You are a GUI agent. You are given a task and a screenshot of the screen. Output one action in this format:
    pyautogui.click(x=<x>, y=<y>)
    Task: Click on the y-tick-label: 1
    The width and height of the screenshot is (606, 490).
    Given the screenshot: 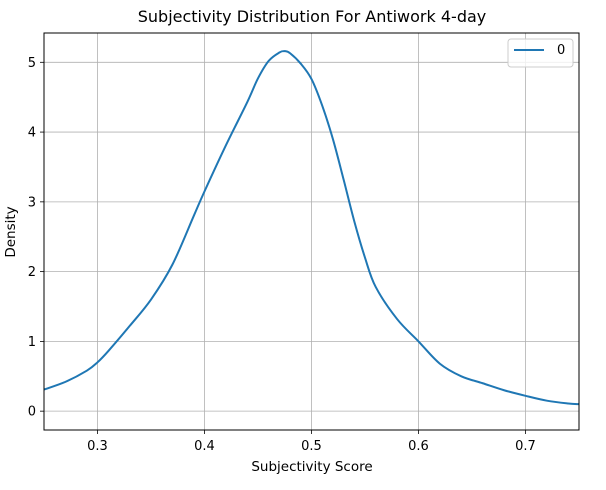 What is the action you would take?
    pyautogui.click(x=32, y=342)
    